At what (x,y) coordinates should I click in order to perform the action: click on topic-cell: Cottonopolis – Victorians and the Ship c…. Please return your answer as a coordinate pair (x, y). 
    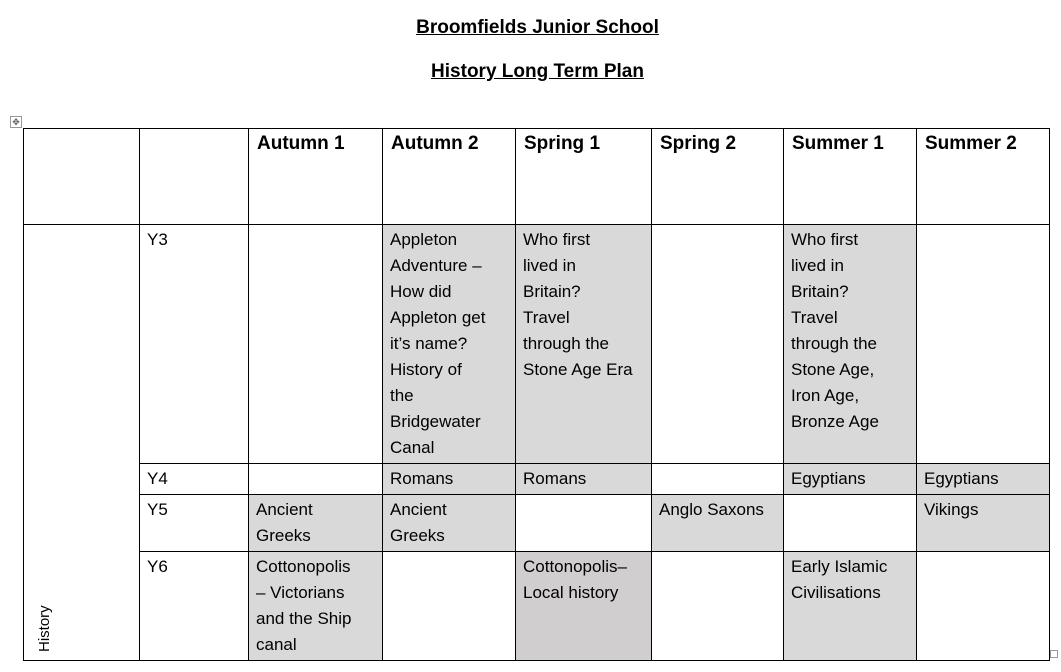
    Looking at the image, I should click on (315, 606).